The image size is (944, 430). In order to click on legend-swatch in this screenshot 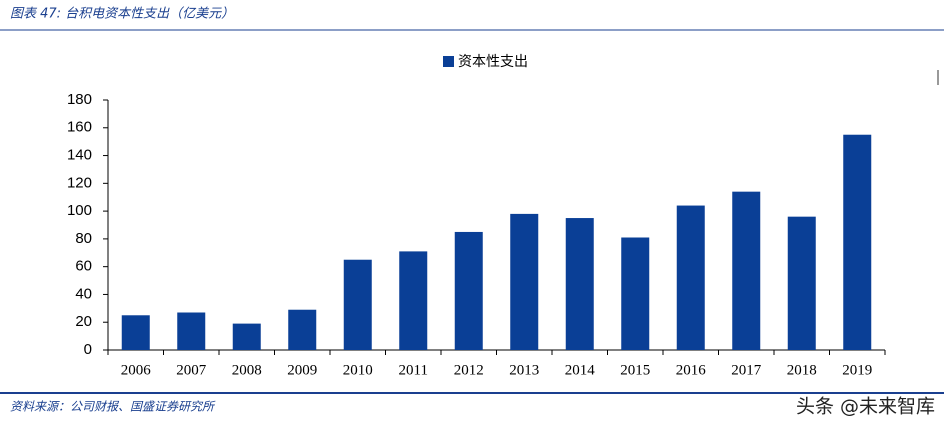, I will do `click(448, 61)`.